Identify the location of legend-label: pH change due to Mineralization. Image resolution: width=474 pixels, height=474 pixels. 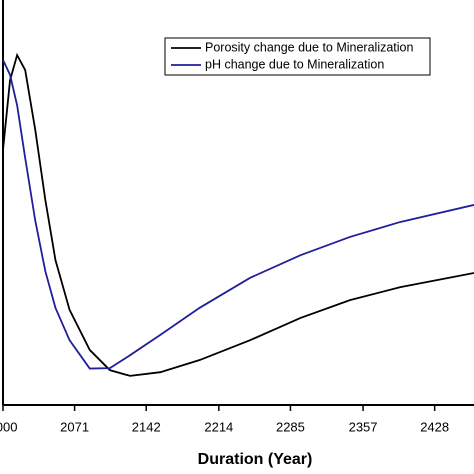
(294, 64).